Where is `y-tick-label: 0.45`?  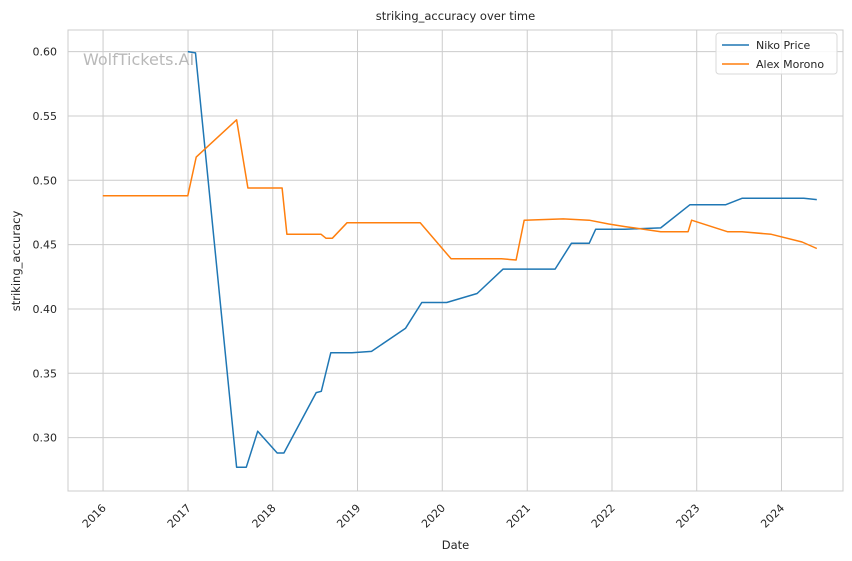
y-tick-label: 0.45 is located at coordinates (45, 245).